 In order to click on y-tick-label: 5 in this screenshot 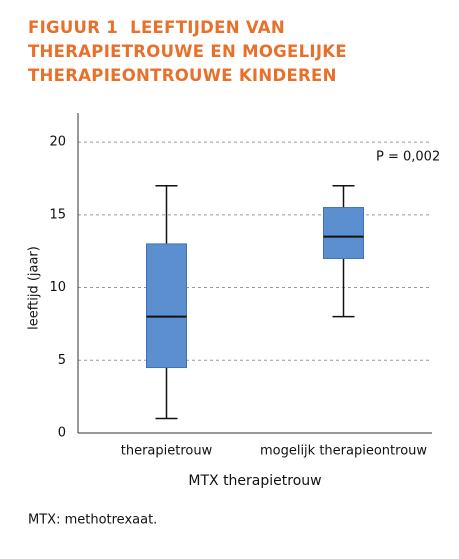, I will do `click(62, 360)`.